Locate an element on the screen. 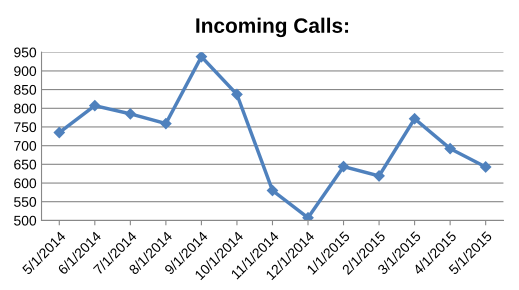 This screenshot has height=290, width=519. y-tick-label: 600 is located at coordinates (25, 183).